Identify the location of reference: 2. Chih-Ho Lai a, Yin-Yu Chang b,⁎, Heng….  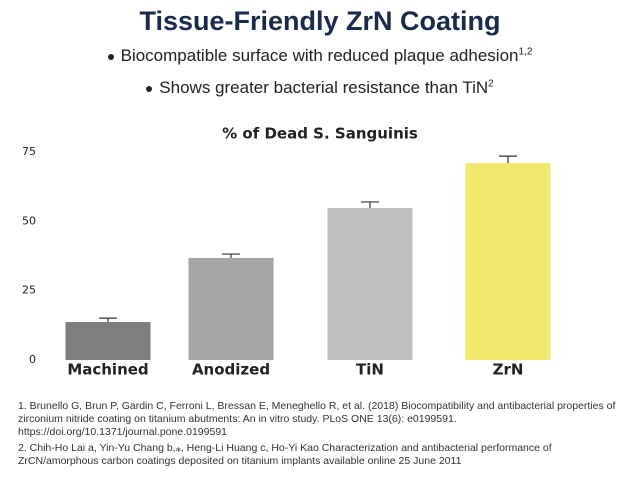
(285, 454).